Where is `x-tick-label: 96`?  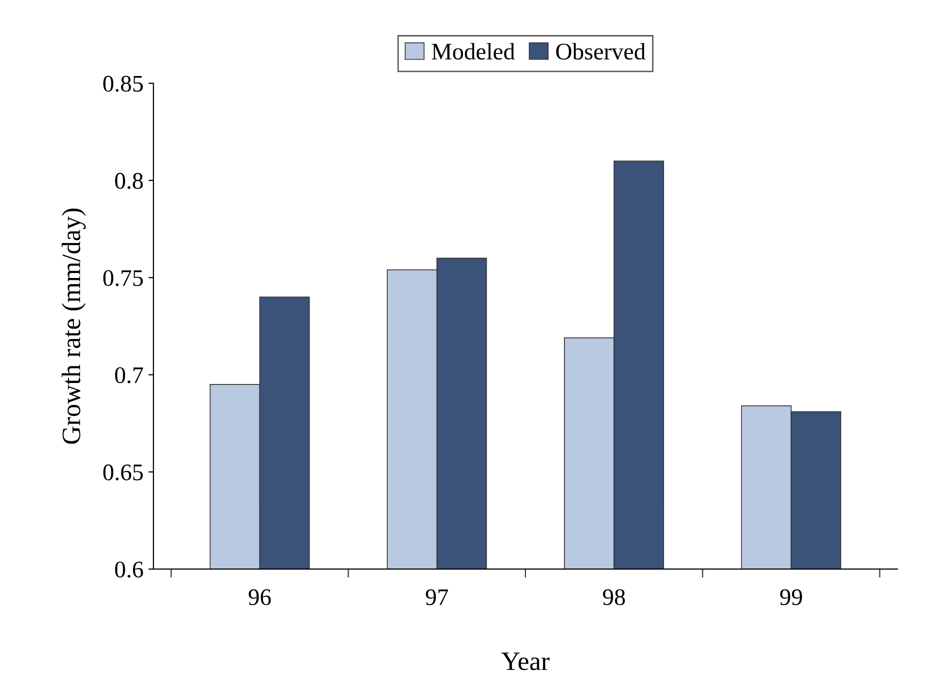
x-tick-label: 96 is located at coordinates (259, 597).